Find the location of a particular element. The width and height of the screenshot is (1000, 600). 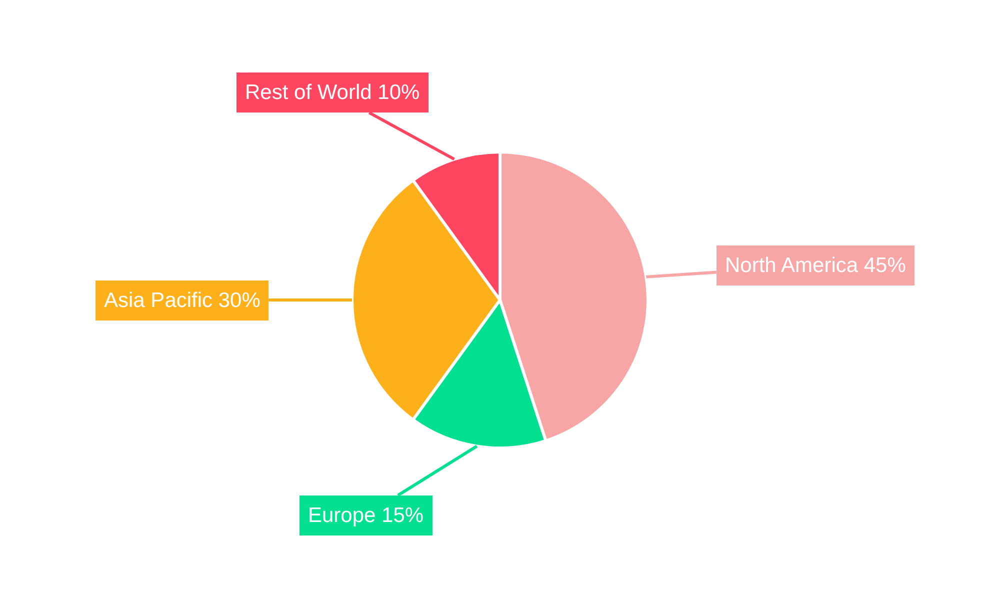

slice-label: Asia Pacific 30% is located at coordinates (182, 300).